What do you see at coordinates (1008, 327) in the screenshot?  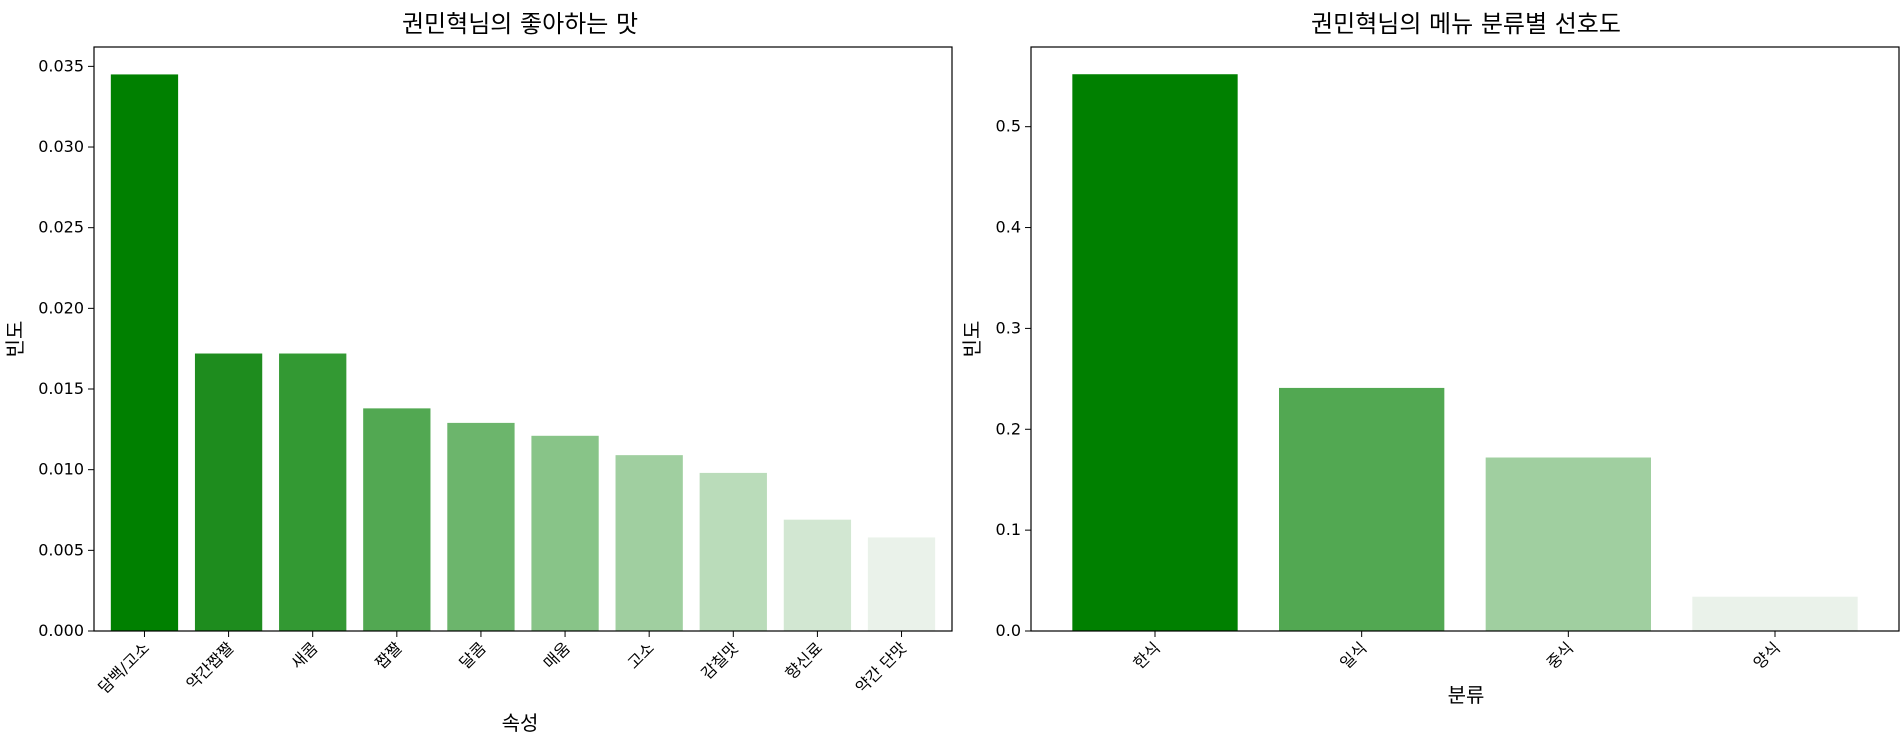 I see `y-tick-label: 0.3` at bounding box center [1008, 327].